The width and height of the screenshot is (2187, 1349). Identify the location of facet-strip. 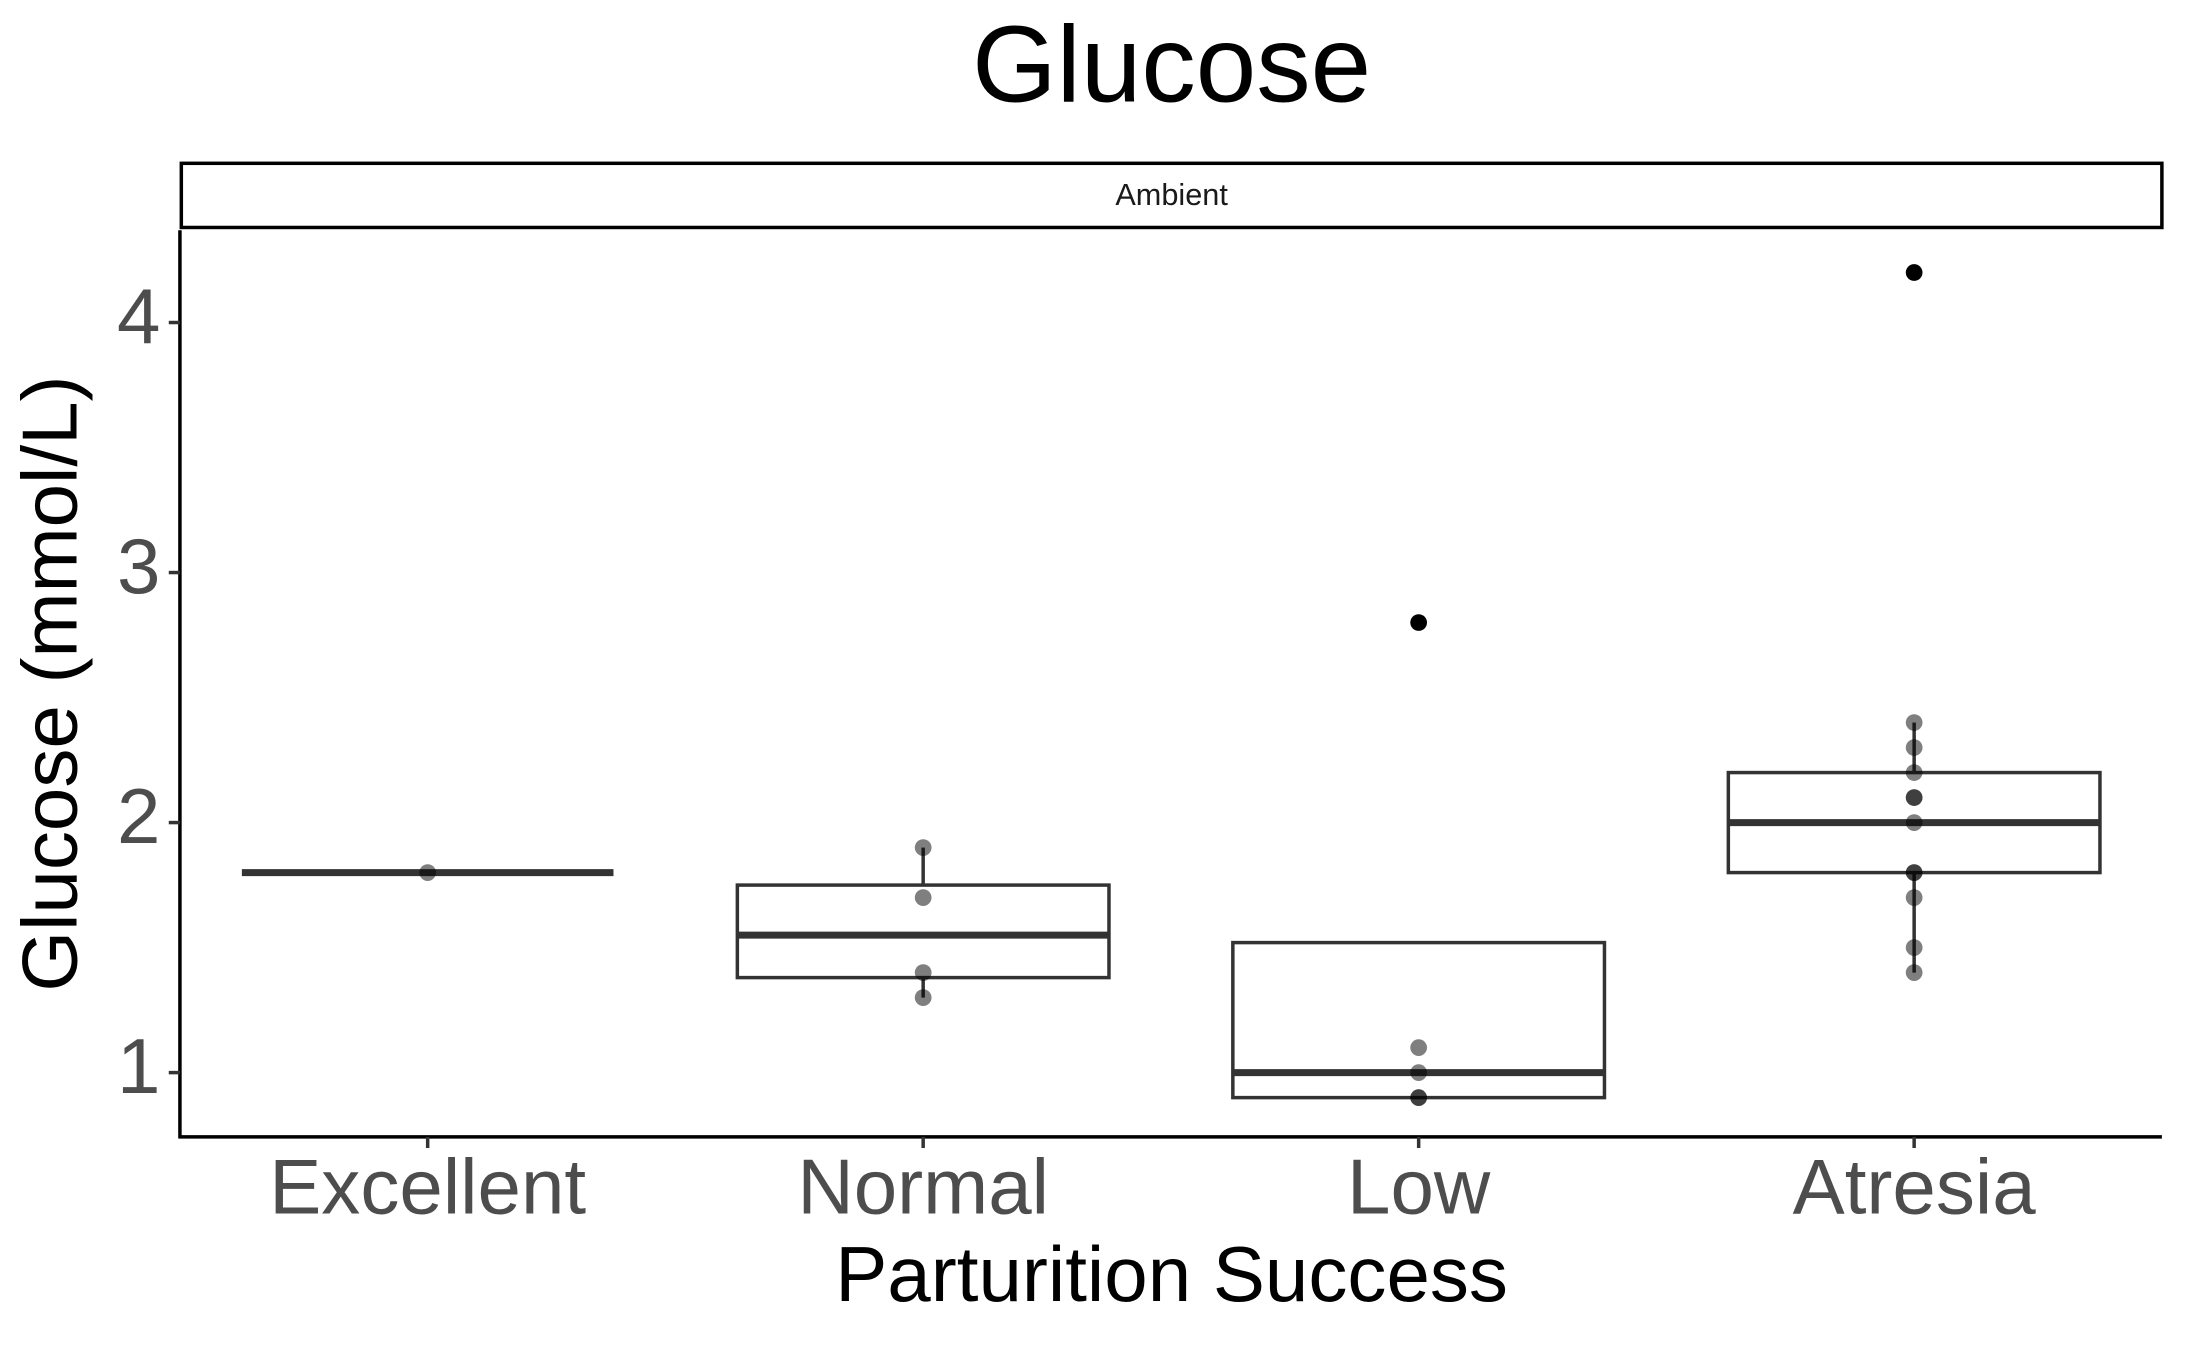
(1171, 195).